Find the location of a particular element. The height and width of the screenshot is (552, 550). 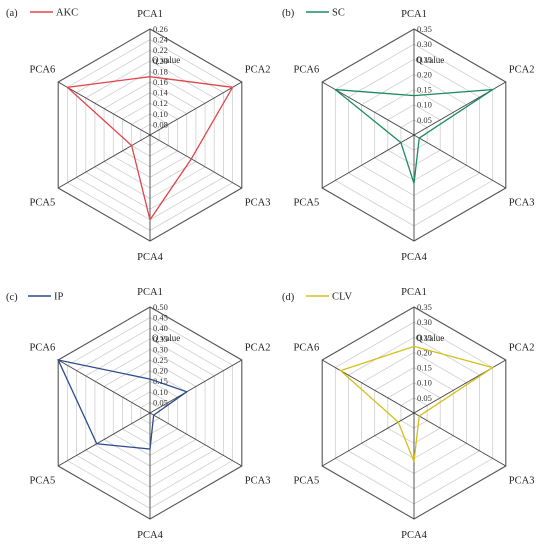

legend-label: CLV is located at coordinates (342, 297).